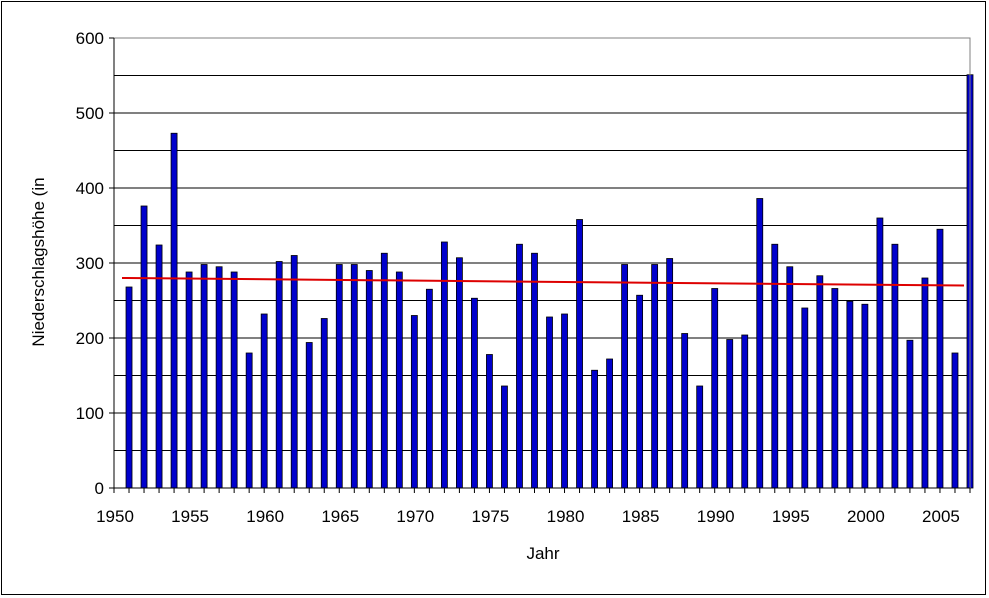 Image resolution: width=989 pixels, height=598 pixels. Describe the element at coordinates (866, 516) in the screenshot. I see `x-tick-label: 2000` at that location.